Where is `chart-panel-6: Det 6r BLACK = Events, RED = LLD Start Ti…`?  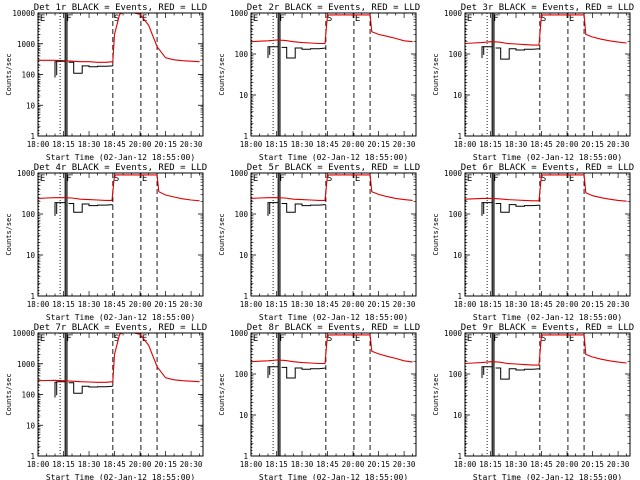 chart-panel-6: Det 6r BLACK = Events, RED = LLD Start Ti… is located at coordinates (533, 242).